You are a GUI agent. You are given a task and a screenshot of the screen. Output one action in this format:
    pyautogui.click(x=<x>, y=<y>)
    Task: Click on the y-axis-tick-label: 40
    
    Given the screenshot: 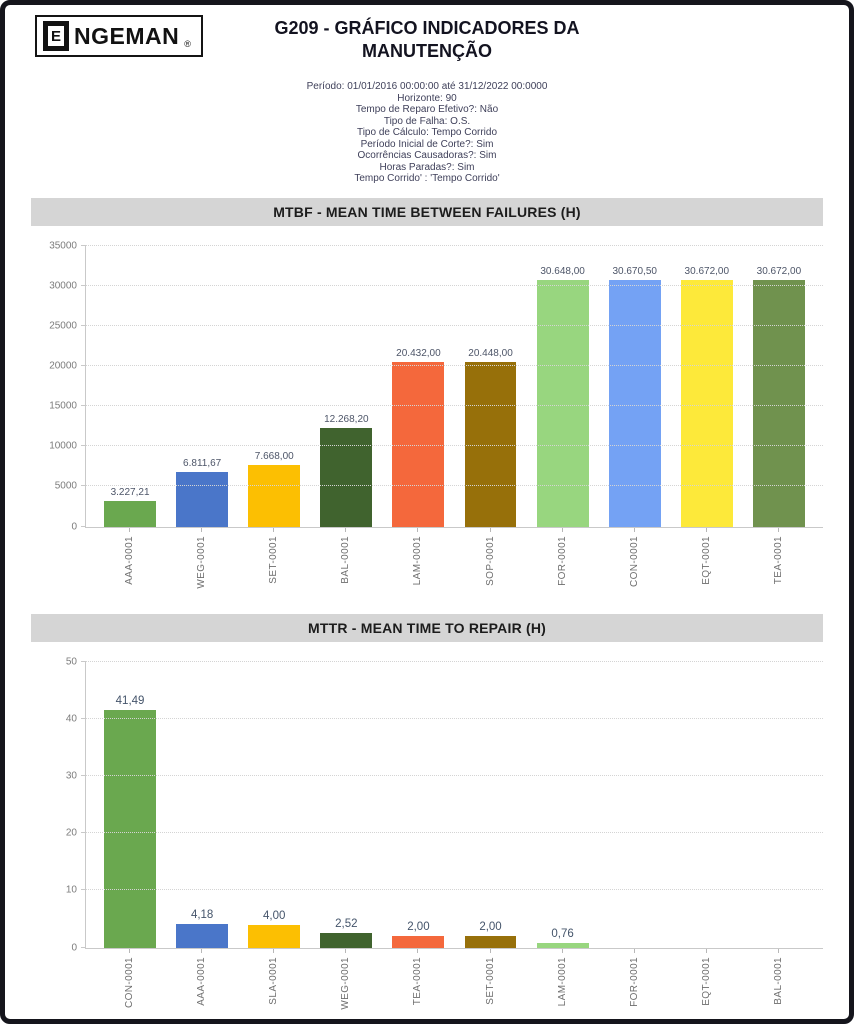 What is the action you would take?
    pyautogui.click(x=71, y=719)
    